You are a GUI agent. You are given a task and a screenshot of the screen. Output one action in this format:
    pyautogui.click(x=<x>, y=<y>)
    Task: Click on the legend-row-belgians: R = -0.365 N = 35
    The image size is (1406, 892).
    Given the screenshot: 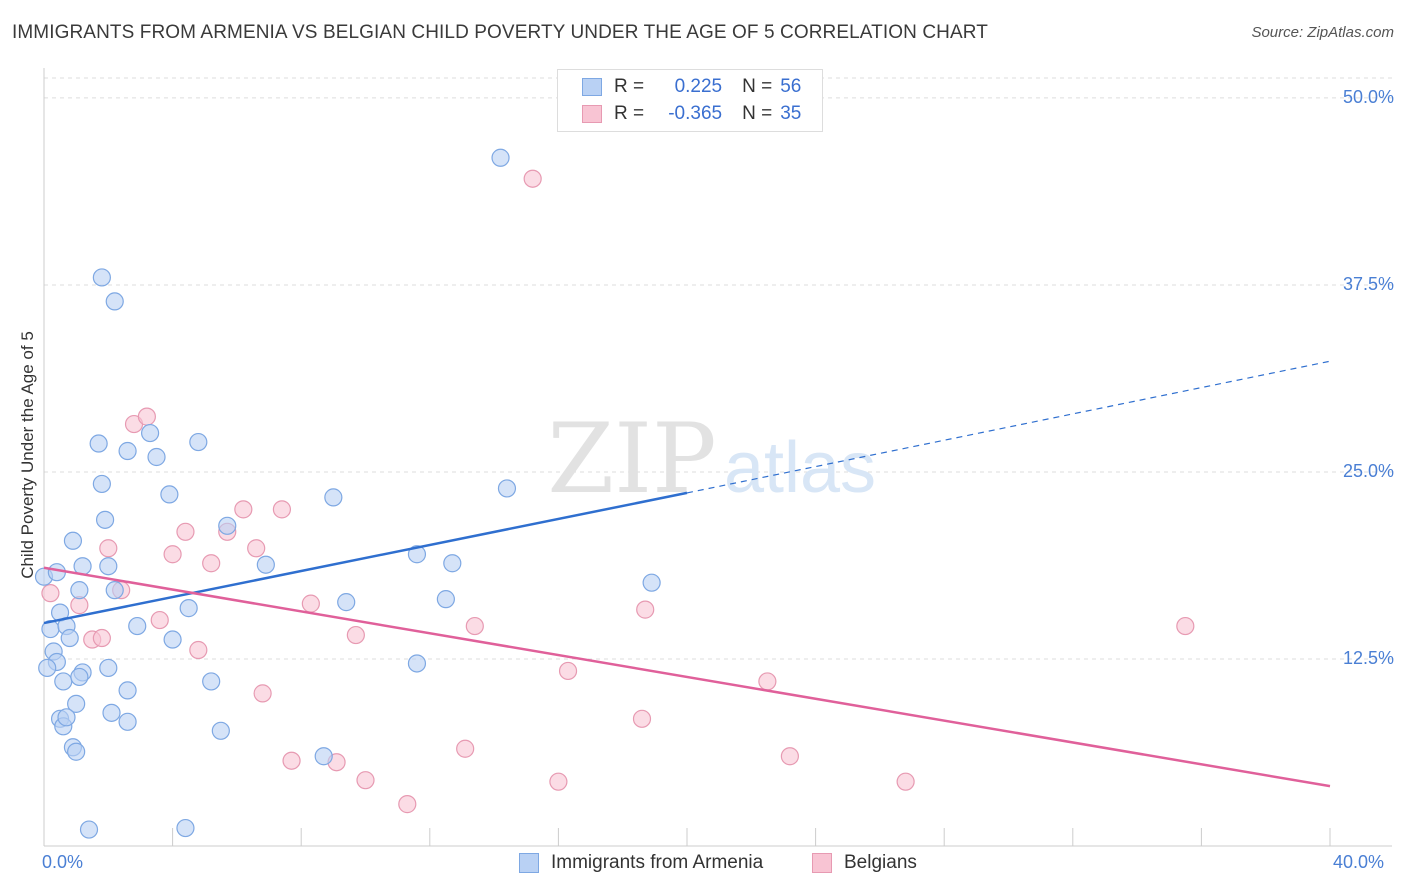 What is the action you would take?
    pyautogui.click(x=691, y=114)
    